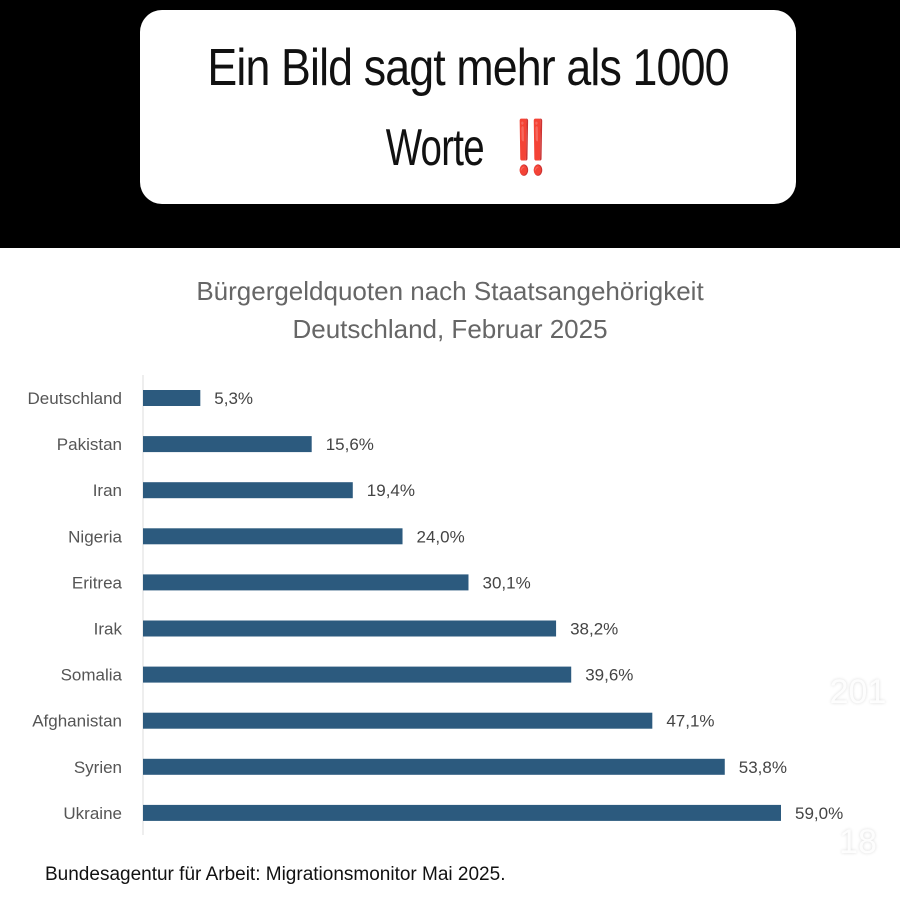 The height and width of the screenshot is (900, 900). What do you see at coordinates (95, 536) in the screenshot?
I see `category-label: Nigeria` at bounding box center [95, 536].